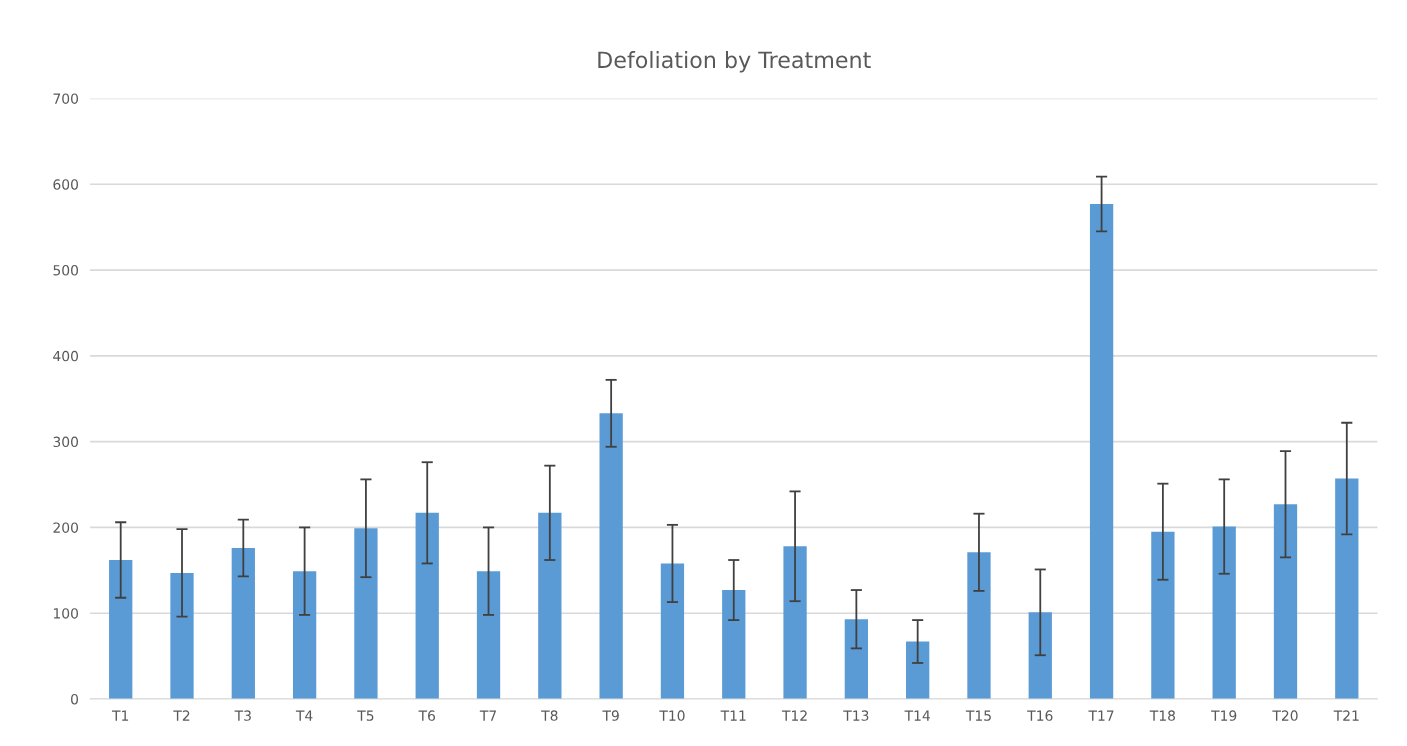  What do you see at coordinates (487, 715) in the screenshot?
I see `x-tick-label: T7` at bounding box center [487, 715].